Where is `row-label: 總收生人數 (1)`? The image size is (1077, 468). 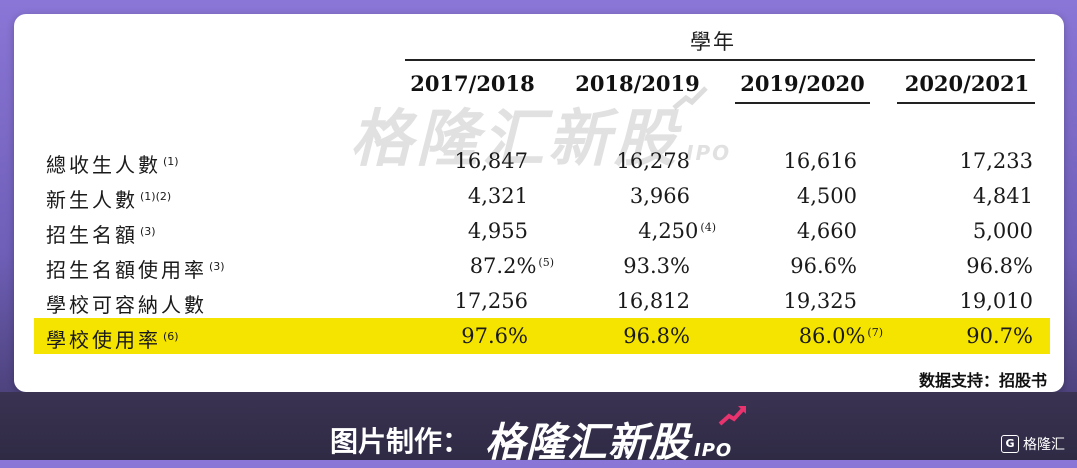
row-label: 總收生人數 (1) is located at coordinates (112, 163).